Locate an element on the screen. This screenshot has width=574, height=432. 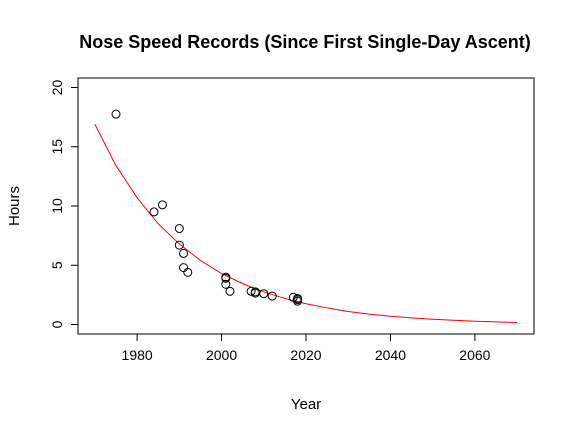
x-axis: 1980 2000 2020 2040 2060 is located at coordinates (306, 348).